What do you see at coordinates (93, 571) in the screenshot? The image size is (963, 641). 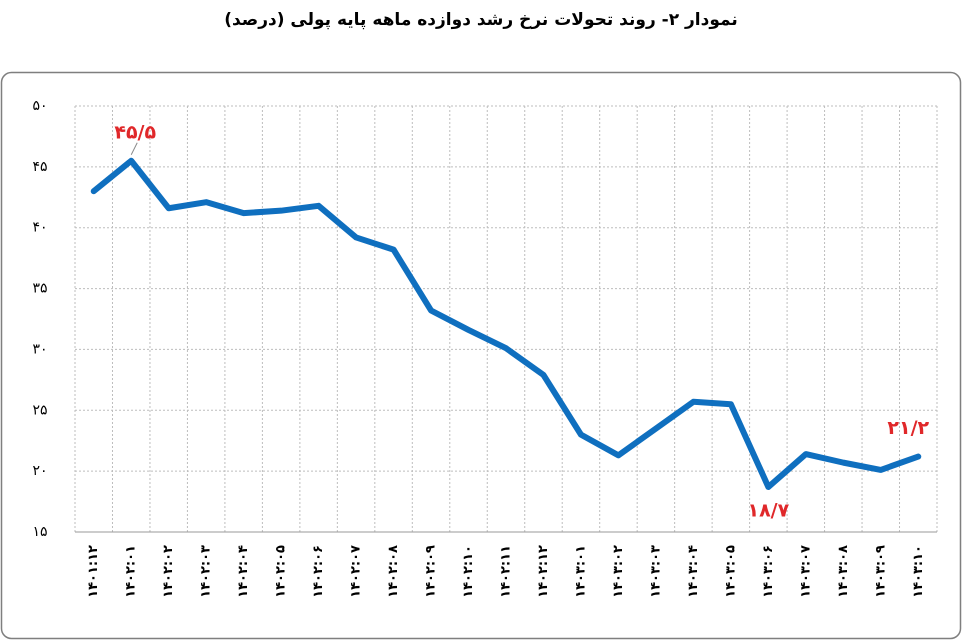 I see `x-tick-label: ۱۴۰۱:۱۲` at bounding box center [93, 571].